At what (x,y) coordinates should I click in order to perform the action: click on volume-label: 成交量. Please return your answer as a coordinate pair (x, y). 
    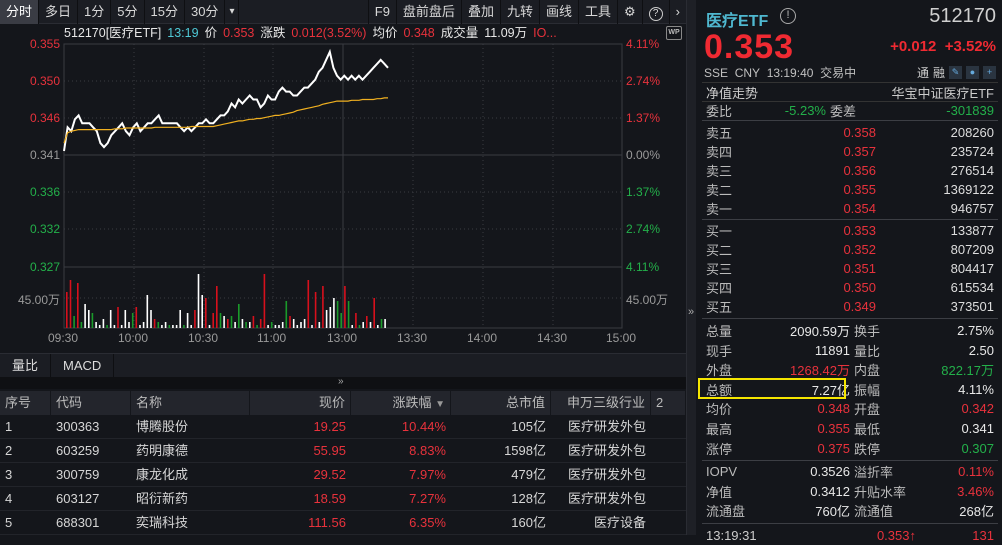
    Looking at the image, I should click on (459, 33).